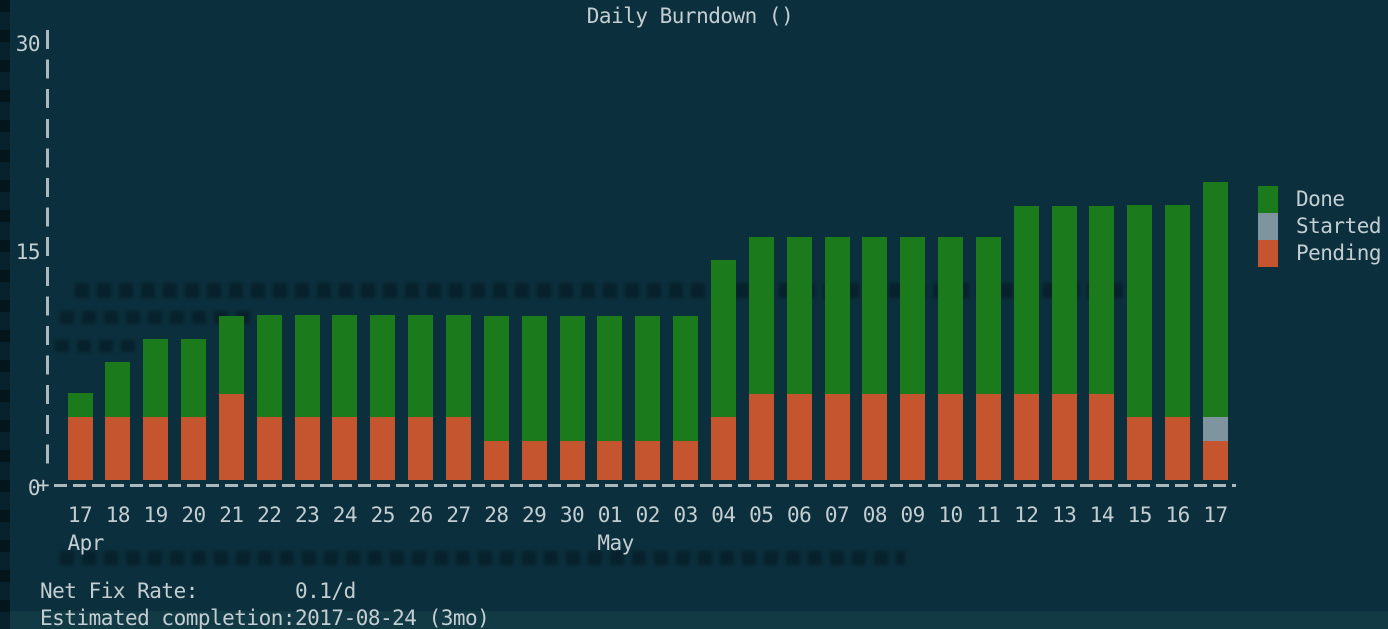 The image size is (1388, 629). Describe the element at coordinates (1064, 515) in the screenshot. I see `x-tick-label: 13` at that location.